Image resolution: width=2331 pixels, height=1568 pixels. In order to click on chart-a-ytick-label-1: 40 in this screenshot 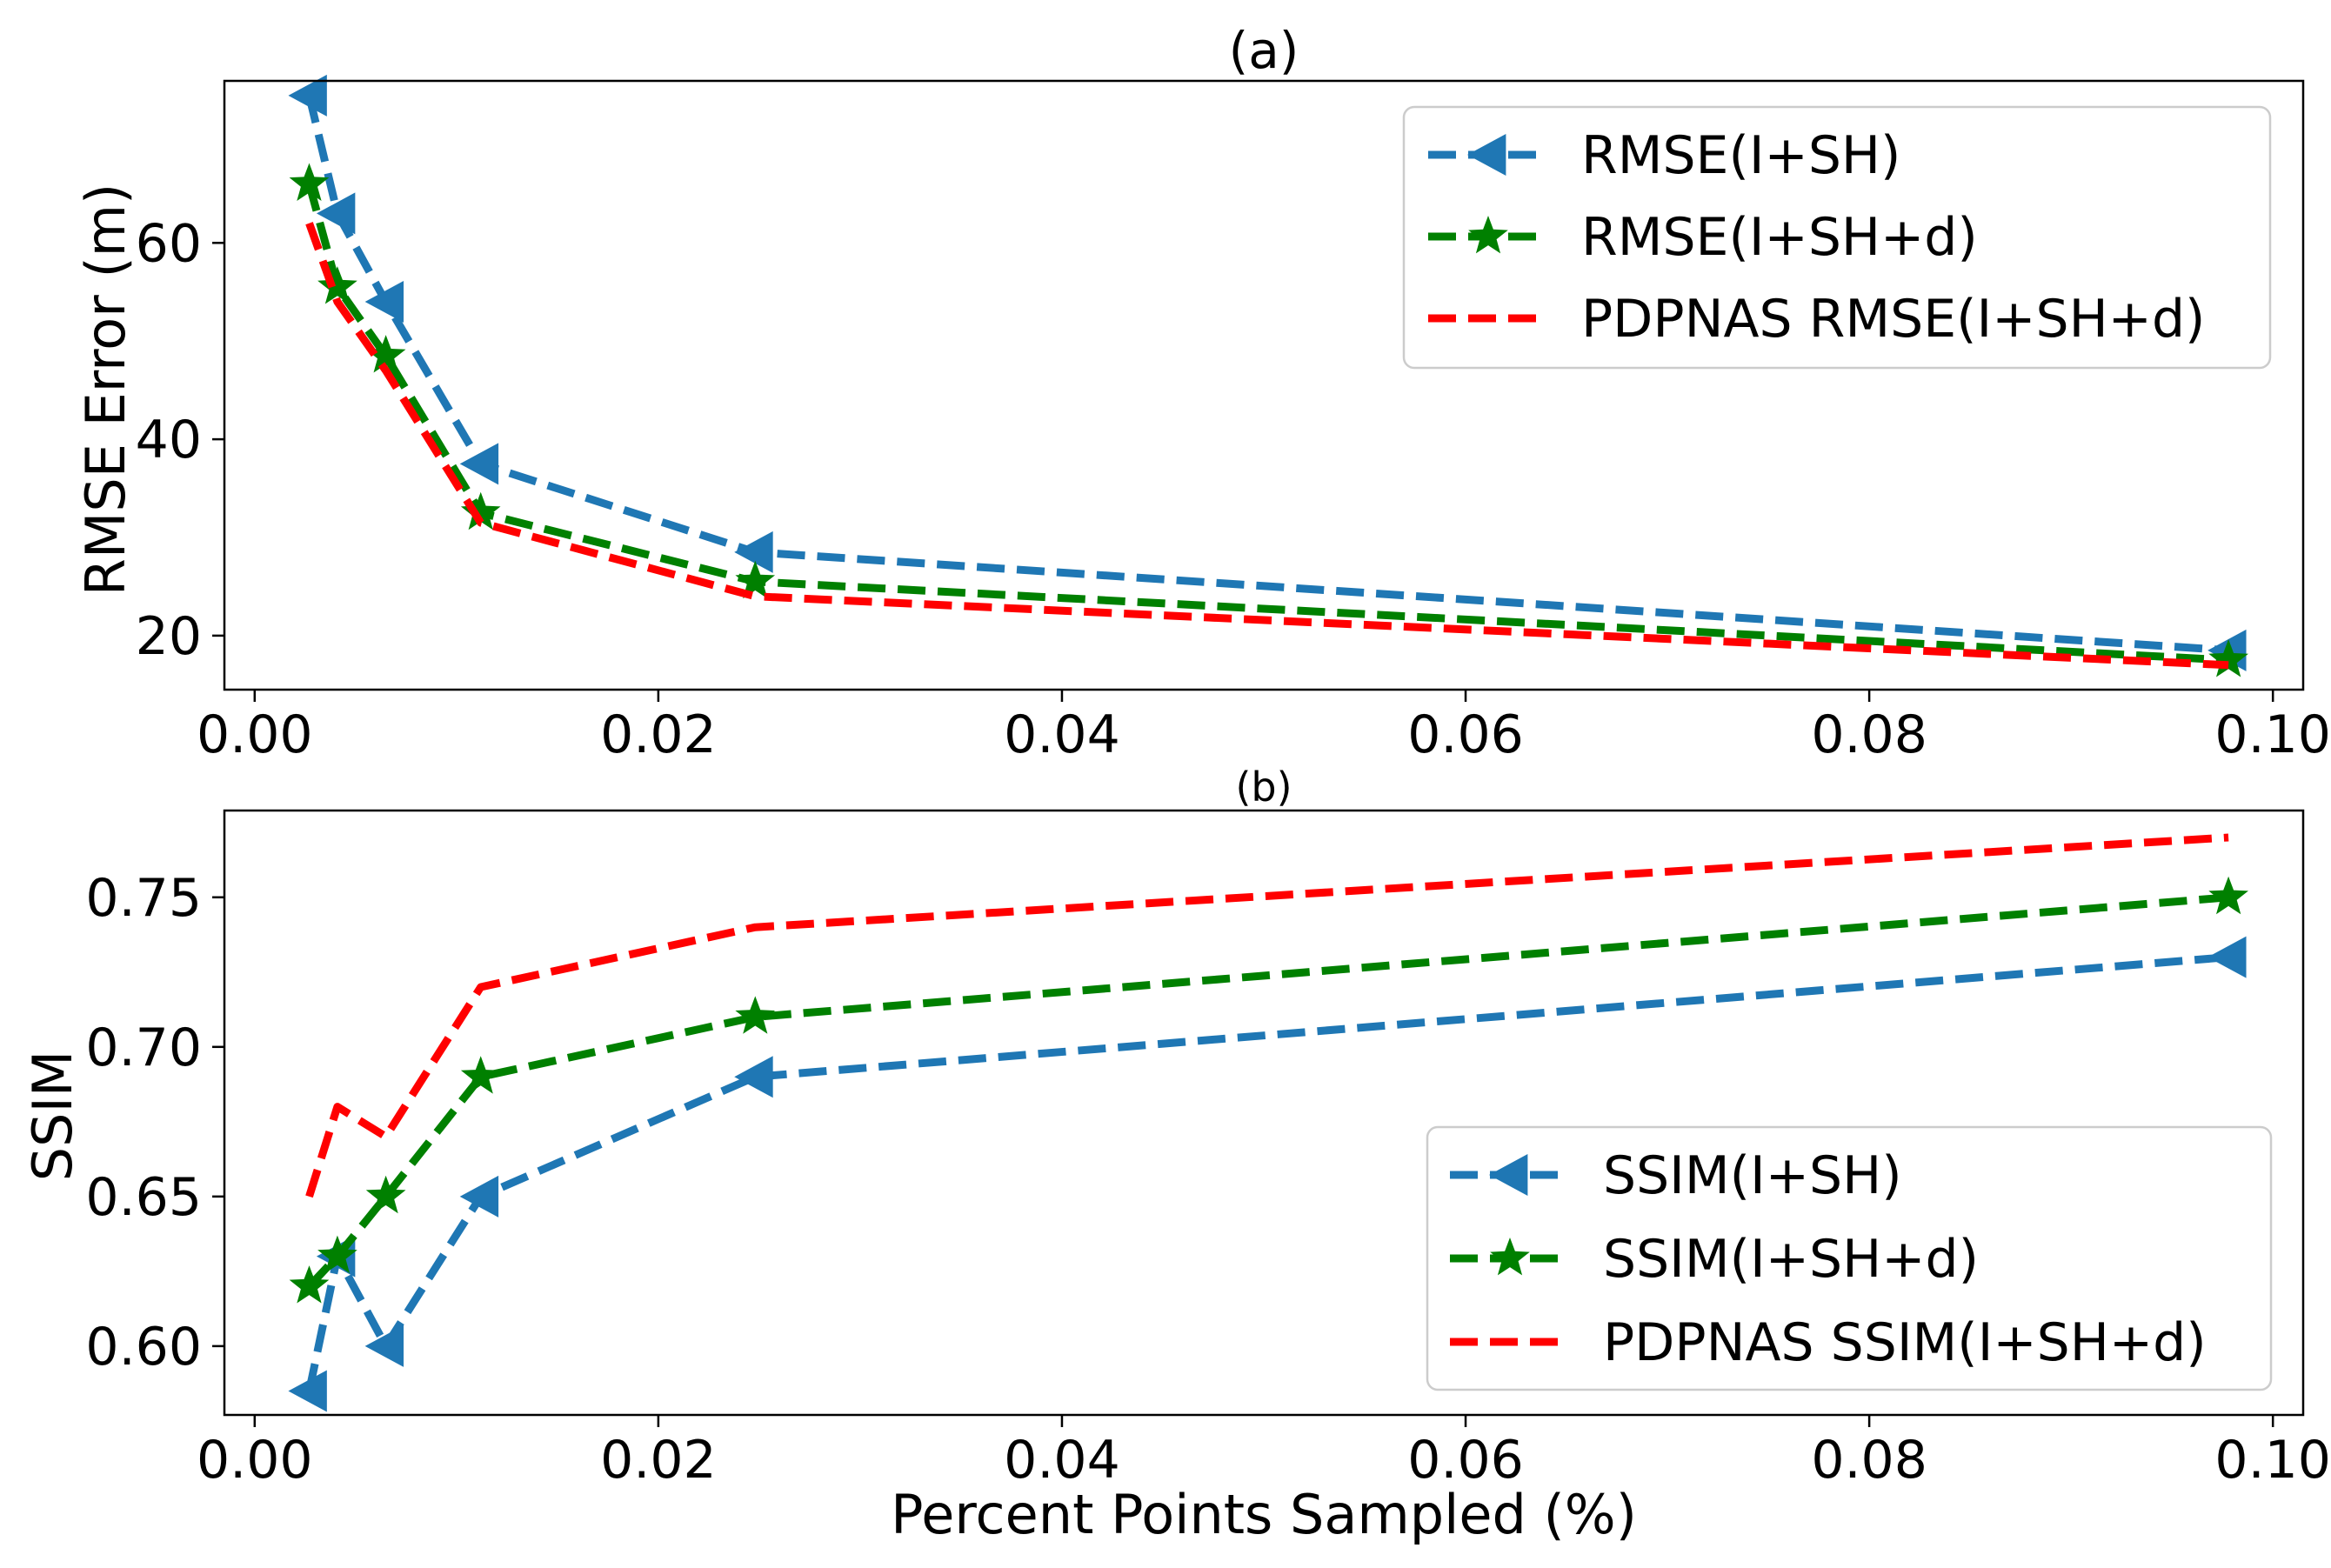, I will do `click(169, 440)`.